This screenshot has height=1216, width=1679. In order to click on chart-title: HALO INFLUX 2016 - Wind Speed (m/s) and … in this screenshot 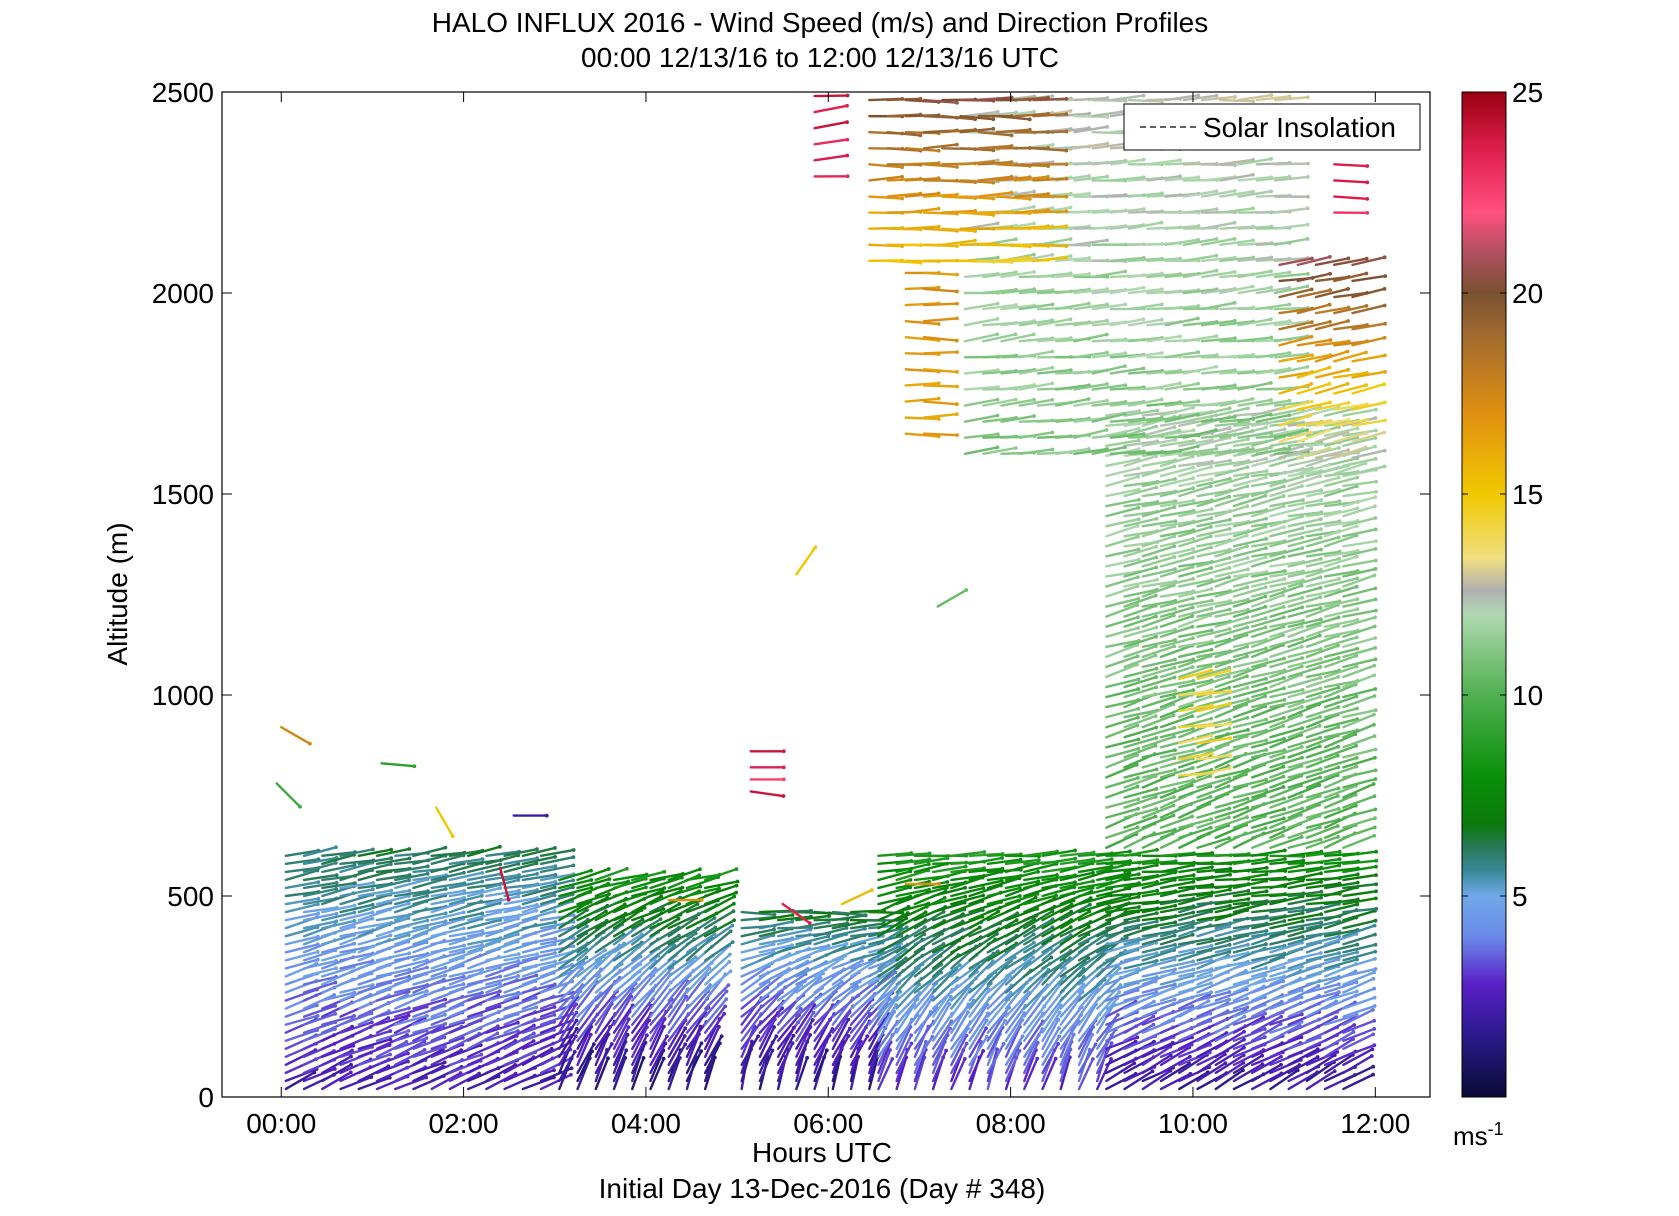, I will do `click(820, 22)`.